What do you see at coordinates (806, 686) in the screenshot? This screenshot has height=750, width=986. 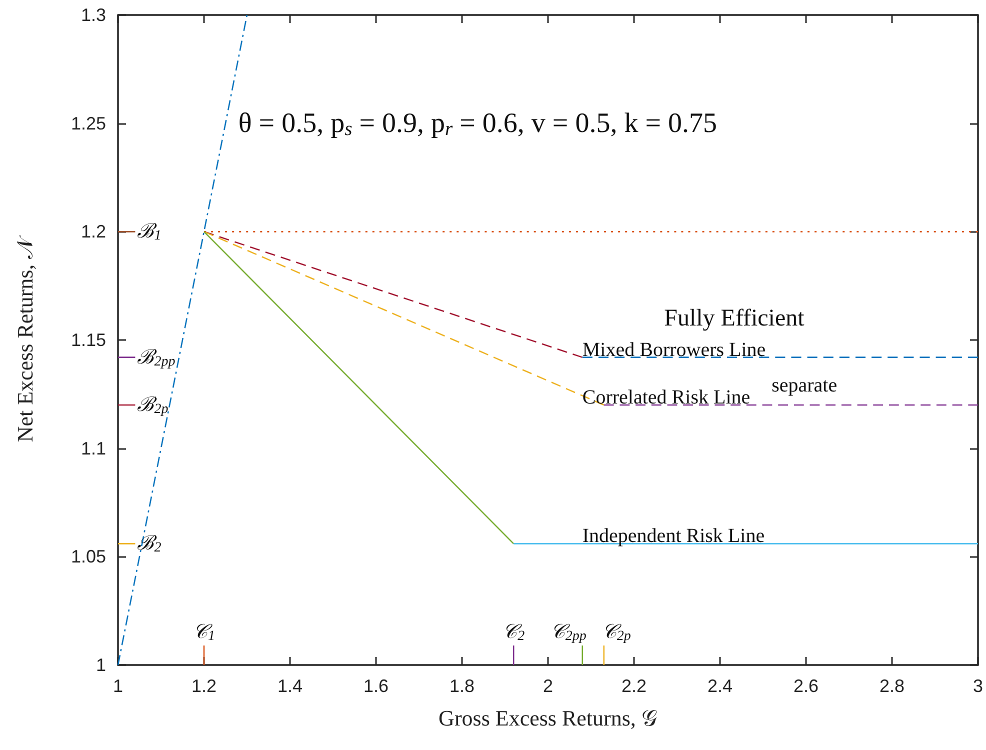 I see `x-tick-label: 2.6` at bounding box center [806, 686].